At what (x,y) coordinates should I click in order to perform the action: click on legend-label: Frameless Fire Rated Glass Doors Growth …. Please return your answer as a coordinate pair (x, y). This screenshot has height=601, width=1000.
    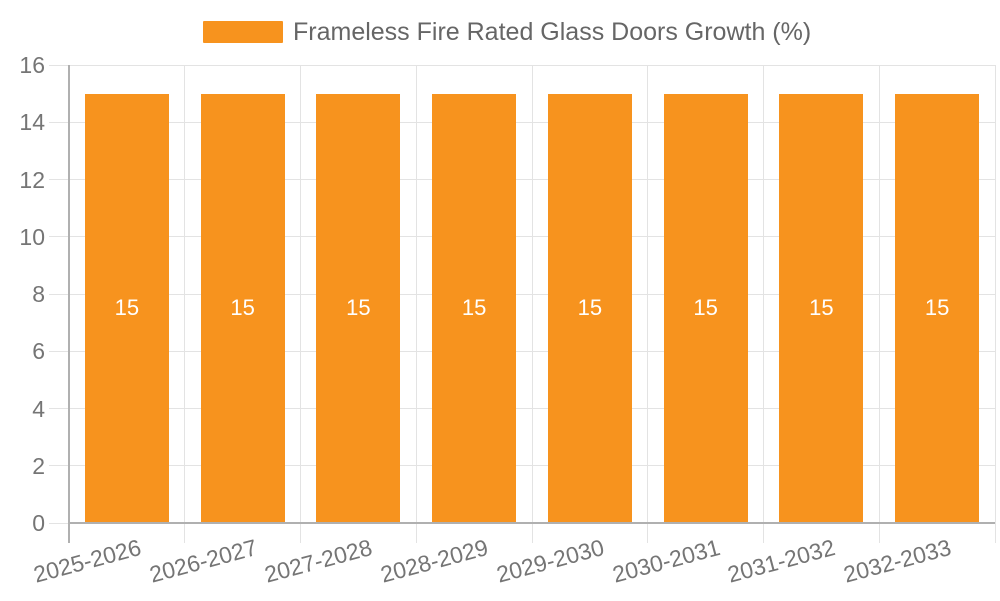
    Looking at the image, I should click on (552, 32).